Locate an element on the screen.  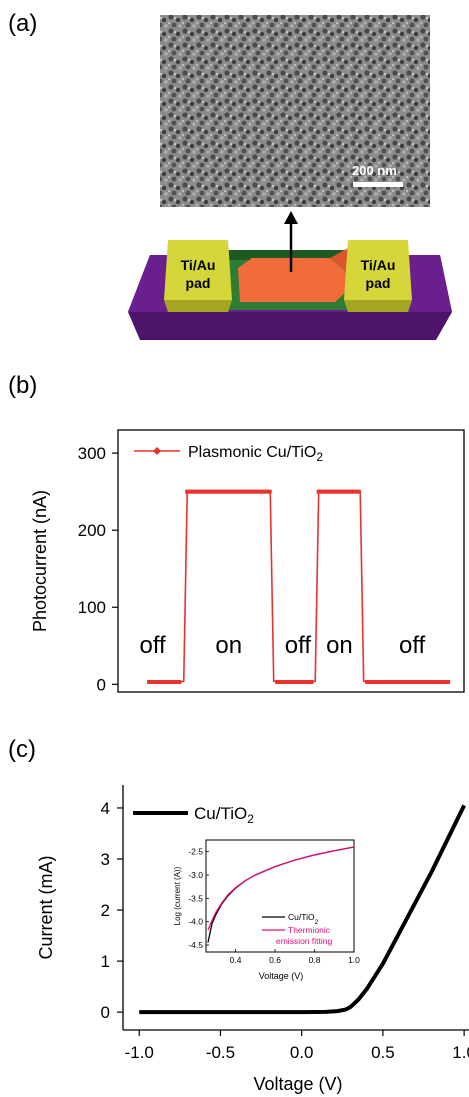
panel-c-letter: (c) is located at coordinates (22, 749).